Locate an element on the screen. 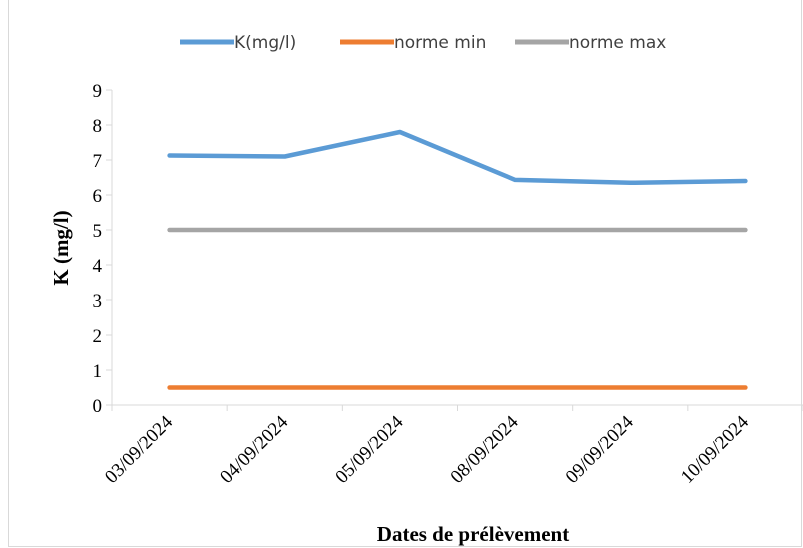 This screenshot has width=803, height=548. y-tick-label: 4 is located at coordinates (98, 266).